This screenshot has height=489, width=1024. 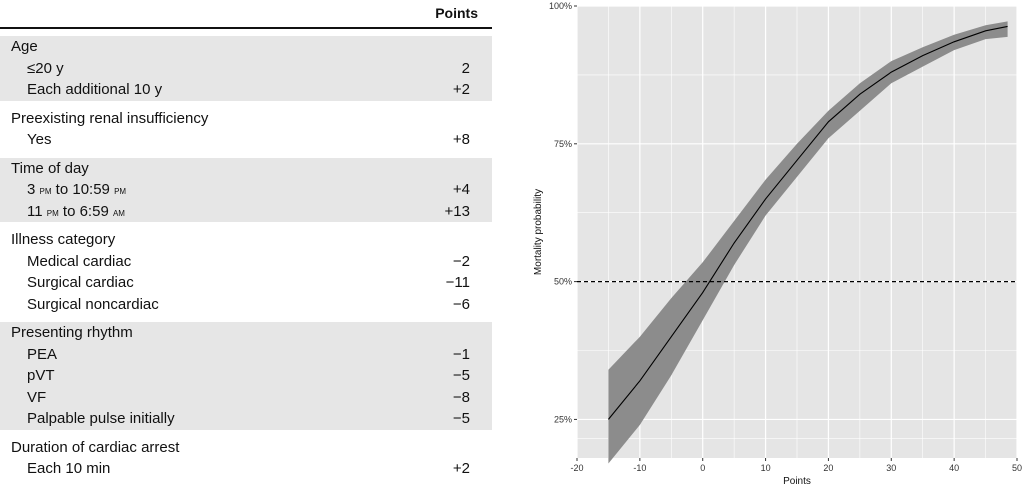 What do you see at coordinates (246, 140) in the screenshot?
I see `table-row: Yes +8` at bounding box center [246, 140].